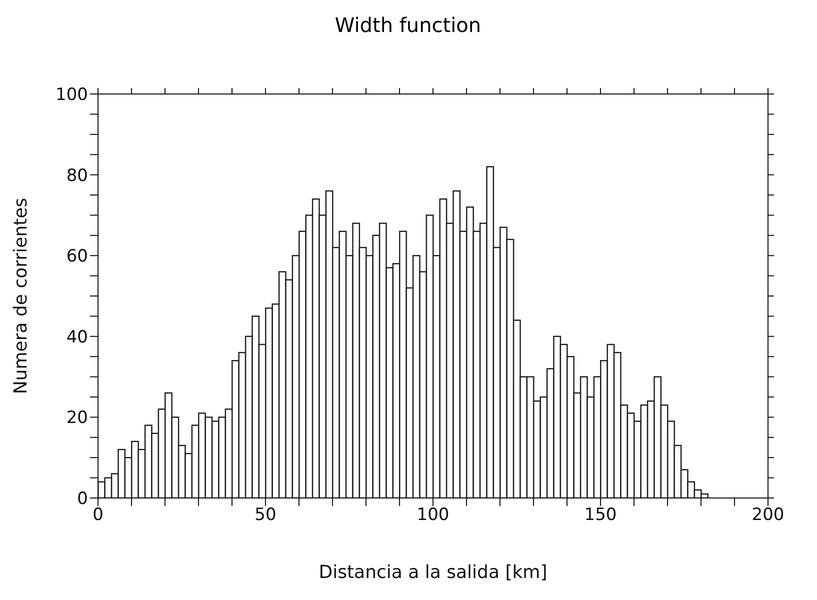  I want to click on x-tick-label: 0, so click(98, 515).